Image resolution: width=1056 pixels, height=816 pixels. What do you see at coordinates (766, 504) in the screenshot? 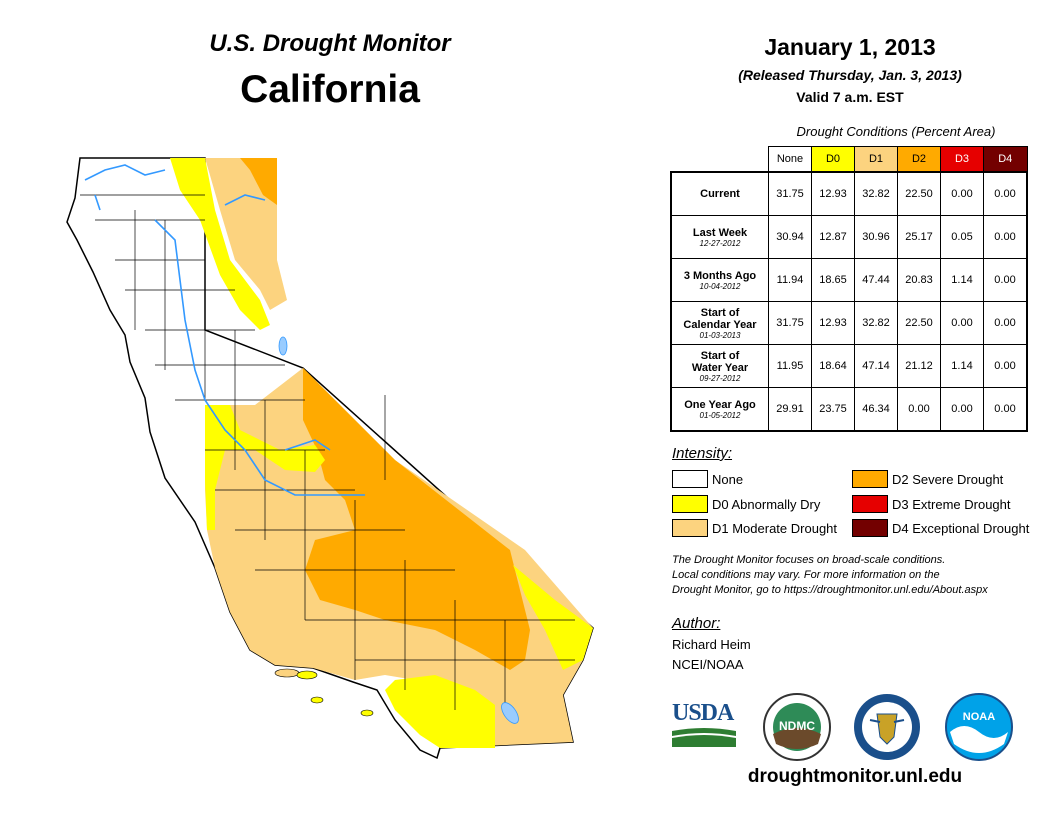
I see `legend-label: D0 Abnormally Dry` at bounding box center [766, 504].